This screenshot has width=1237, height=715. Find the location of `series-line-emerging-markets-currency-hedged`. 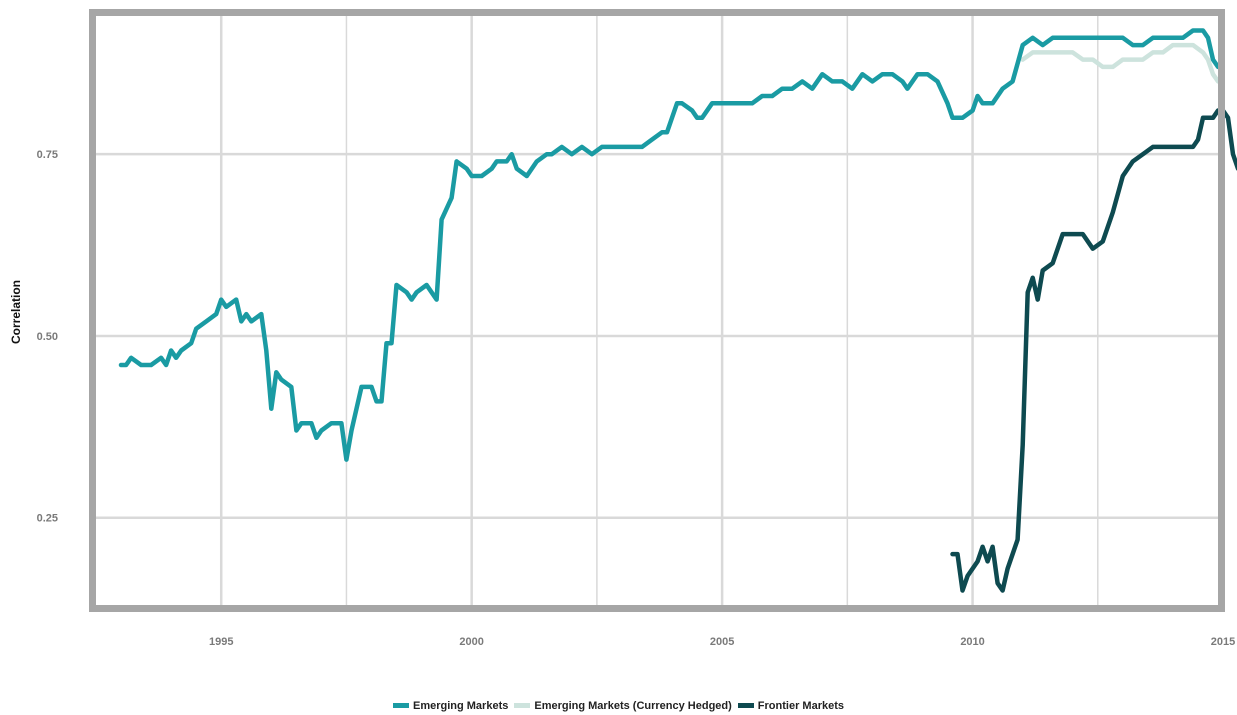

series-line-emerging-markets-currency-hedged is located at coordinates (1120, 63).